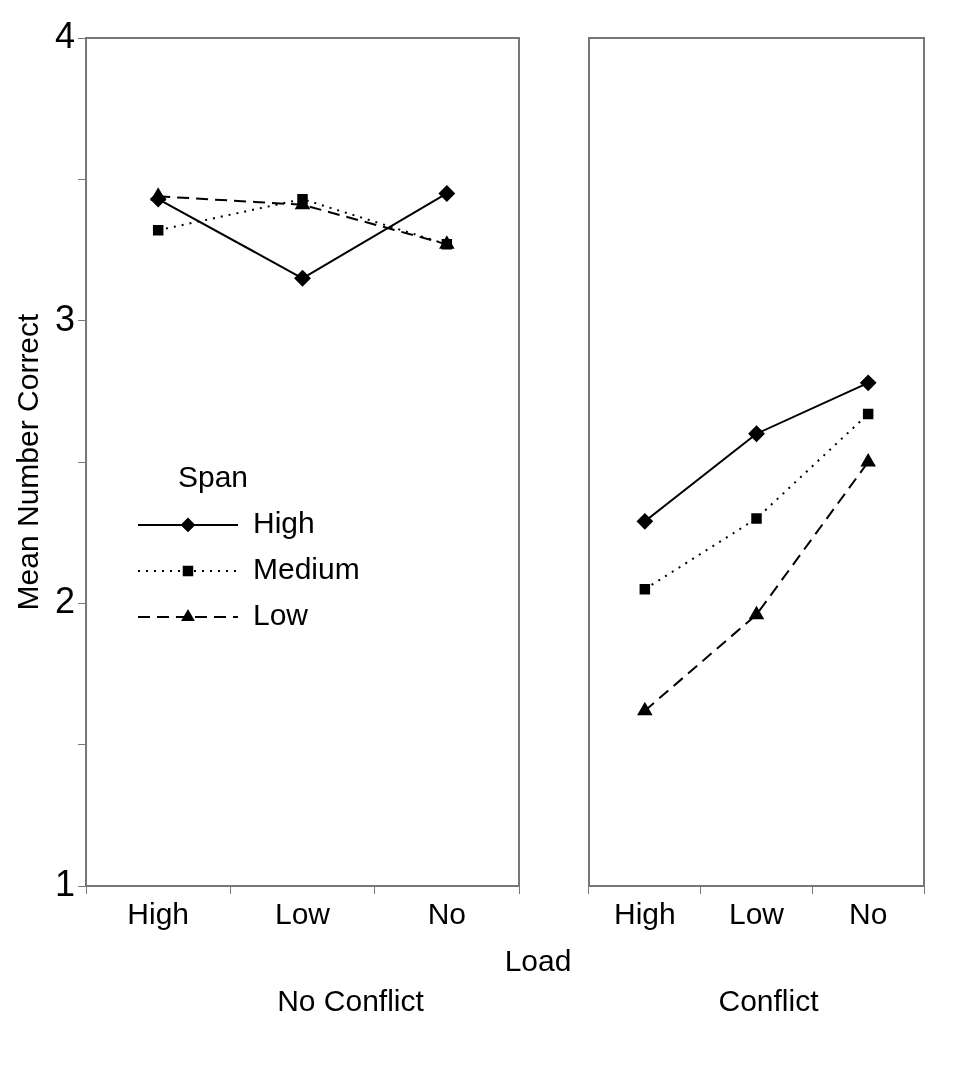 The height and width of the screenshot is (1077, 956). What do you see at coordinates (306, 569) in the screenshot?
I see `legend-label: Medium` at bounding box center [306, 569].